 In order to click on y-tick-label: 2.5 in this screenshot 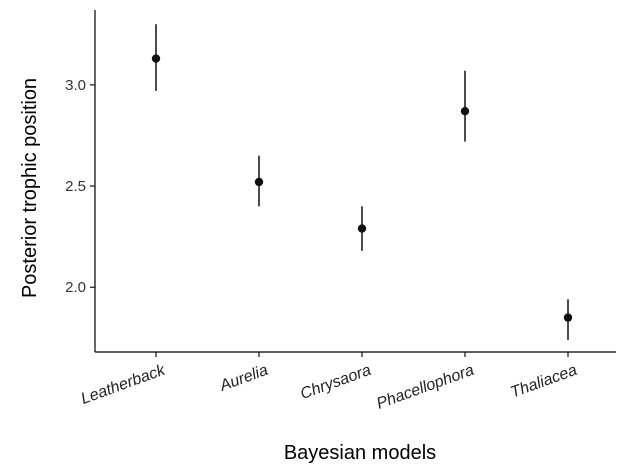, I will do `click(75, 186)`.